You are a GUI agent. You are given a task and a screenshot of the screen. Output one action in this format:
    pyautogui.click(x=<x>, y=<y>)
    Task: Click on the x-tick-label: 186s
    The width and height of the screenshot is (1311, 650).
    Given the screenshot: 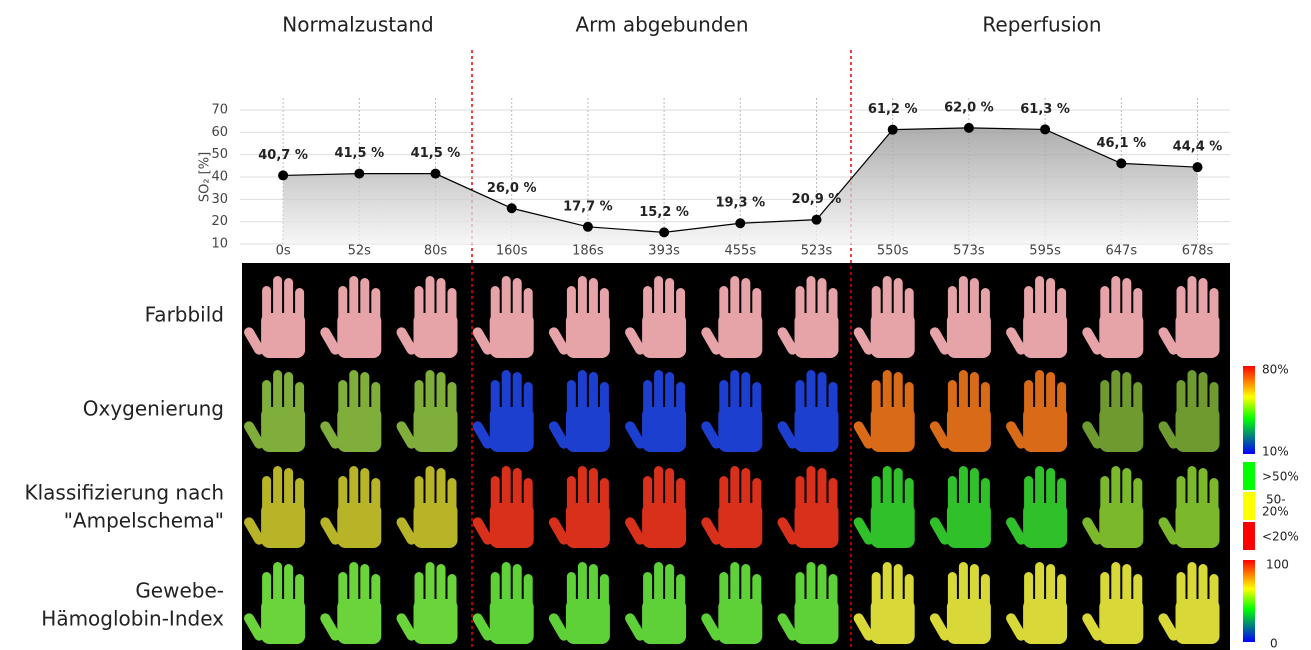 What is the action you would take?
    pyautogui.click(x=588, y=251)
    